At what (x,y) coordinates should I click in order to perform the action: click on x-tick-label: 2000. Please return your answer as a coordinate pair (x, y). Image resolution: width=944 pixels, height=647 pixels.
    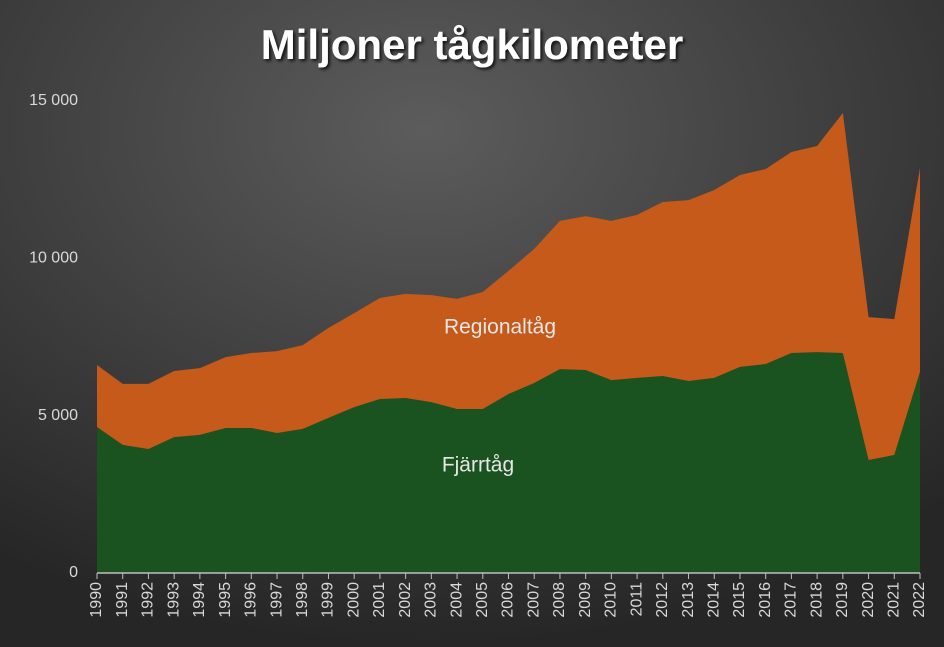
    Looking at the image, I should click on (353, 600).